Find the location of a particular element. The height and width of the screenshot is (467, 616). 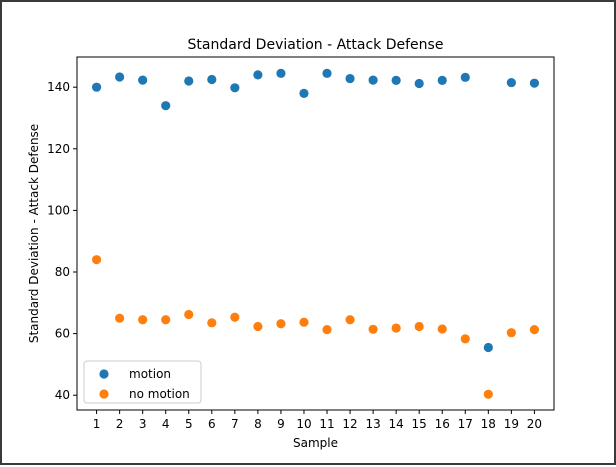

y-tick-label: 100 is located at coordinates (58, 210).